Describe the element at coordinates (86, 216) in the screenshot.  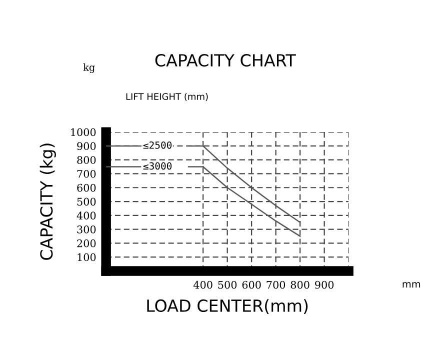
I see `y-tick-label: 400` at that location.